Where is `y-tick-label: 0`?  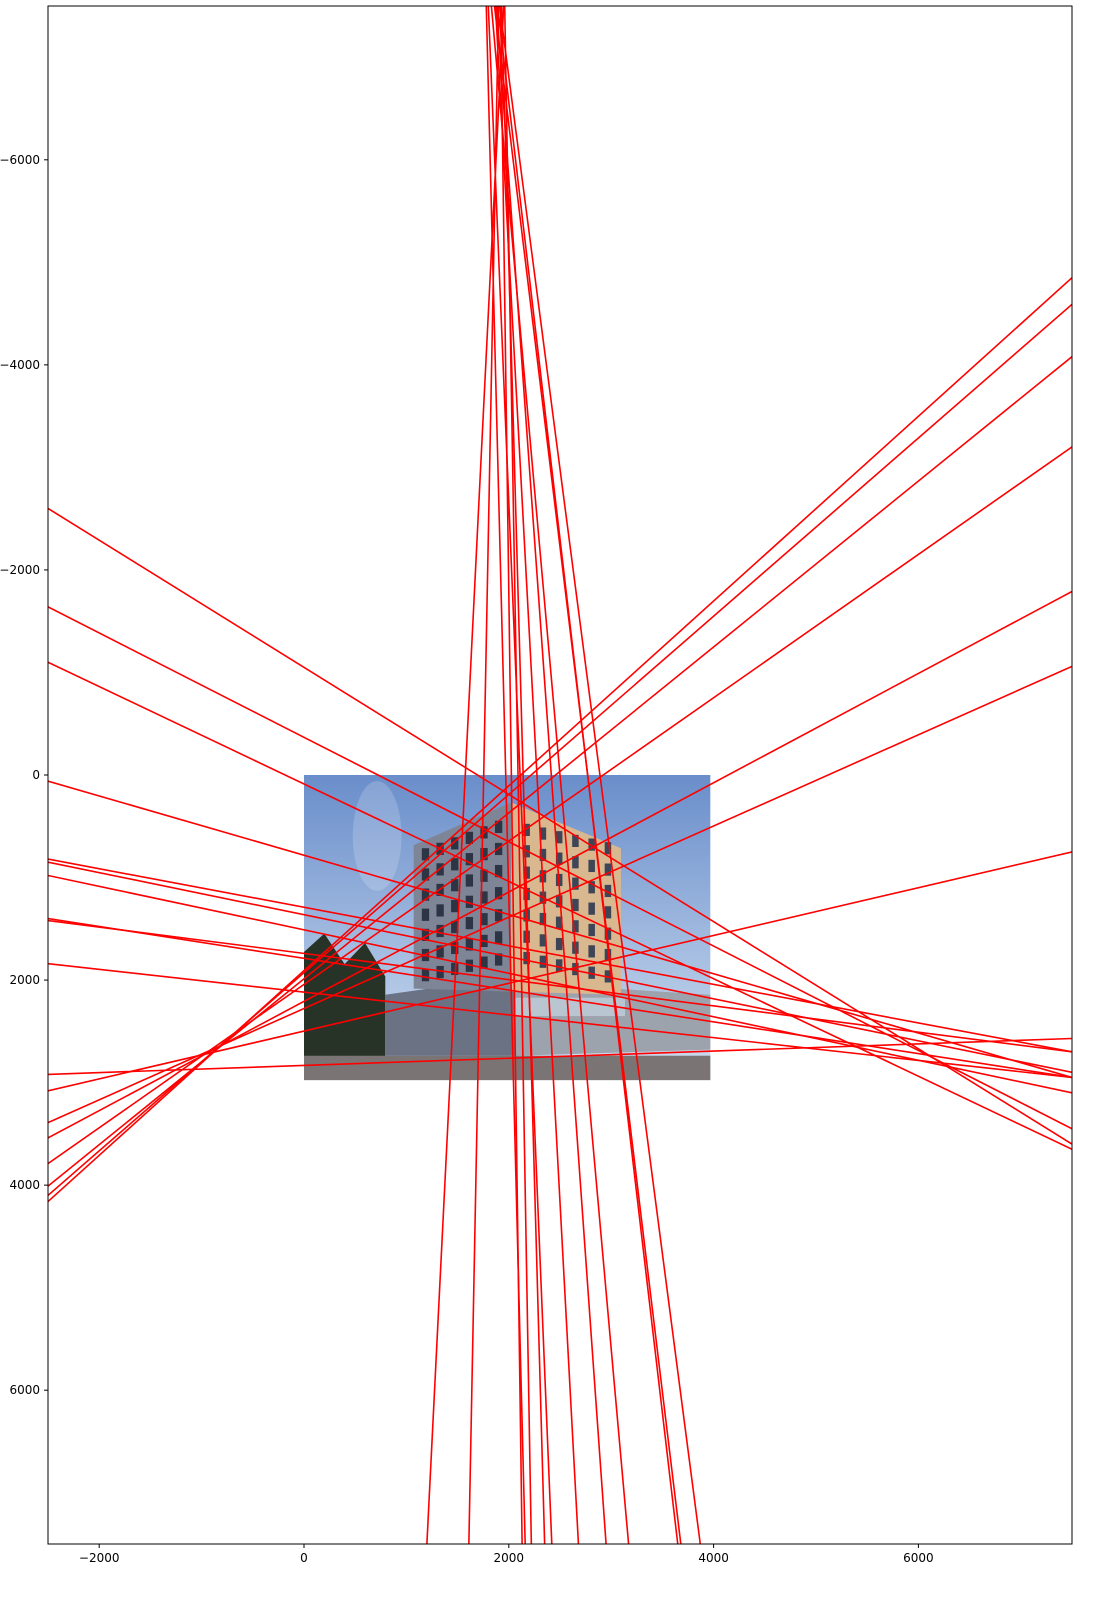
y-tick-label: 0 is located at coordinates (36, 775).